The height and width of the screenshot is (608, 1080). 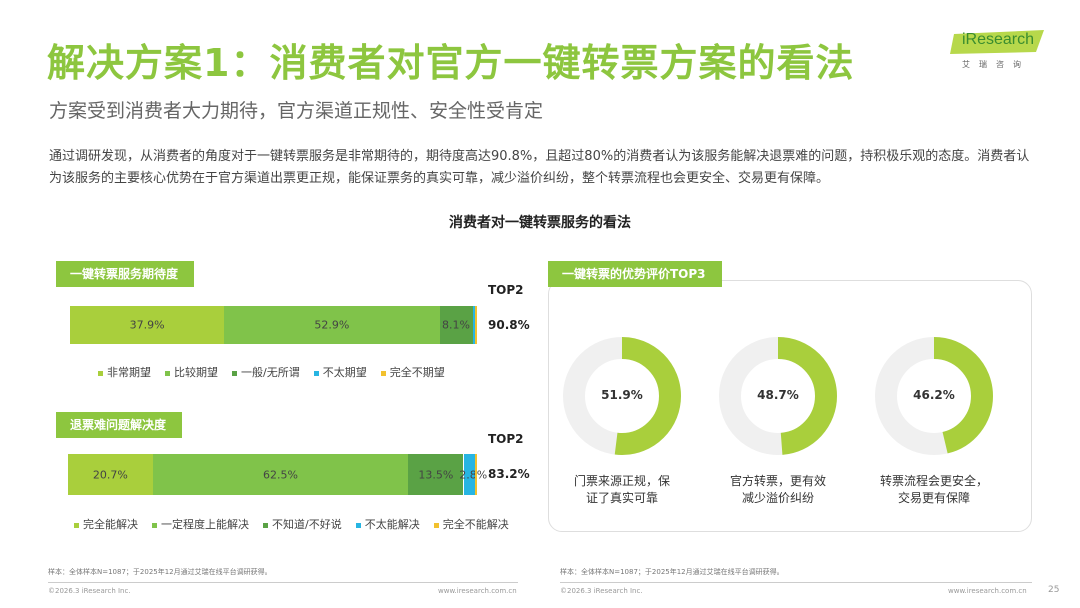 What do you see at coordinates (777, 481) in the screenshot?
I see `donut-caption-line: 官方转票，更有效` at bounding box center [777, 481].